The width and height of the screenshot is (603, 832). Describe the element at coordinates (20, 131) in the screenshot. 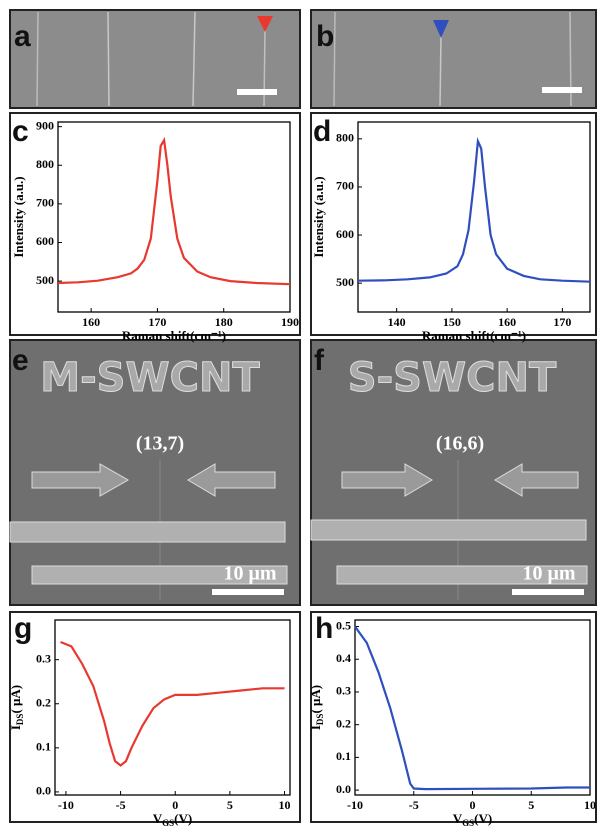

I see `panel-letter: c` at that location.